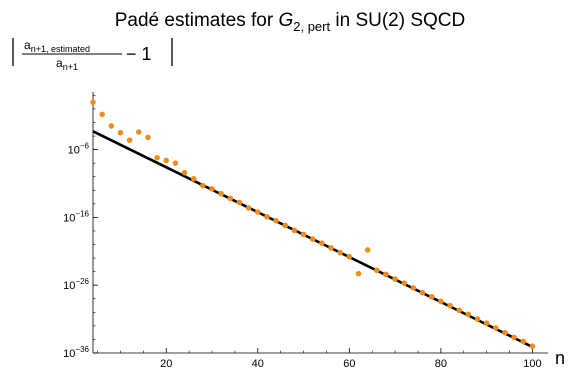  Describe the element at coordinates (197, 20) in the screenshot. I see `title-prefix: Padé estimates for` at that location.